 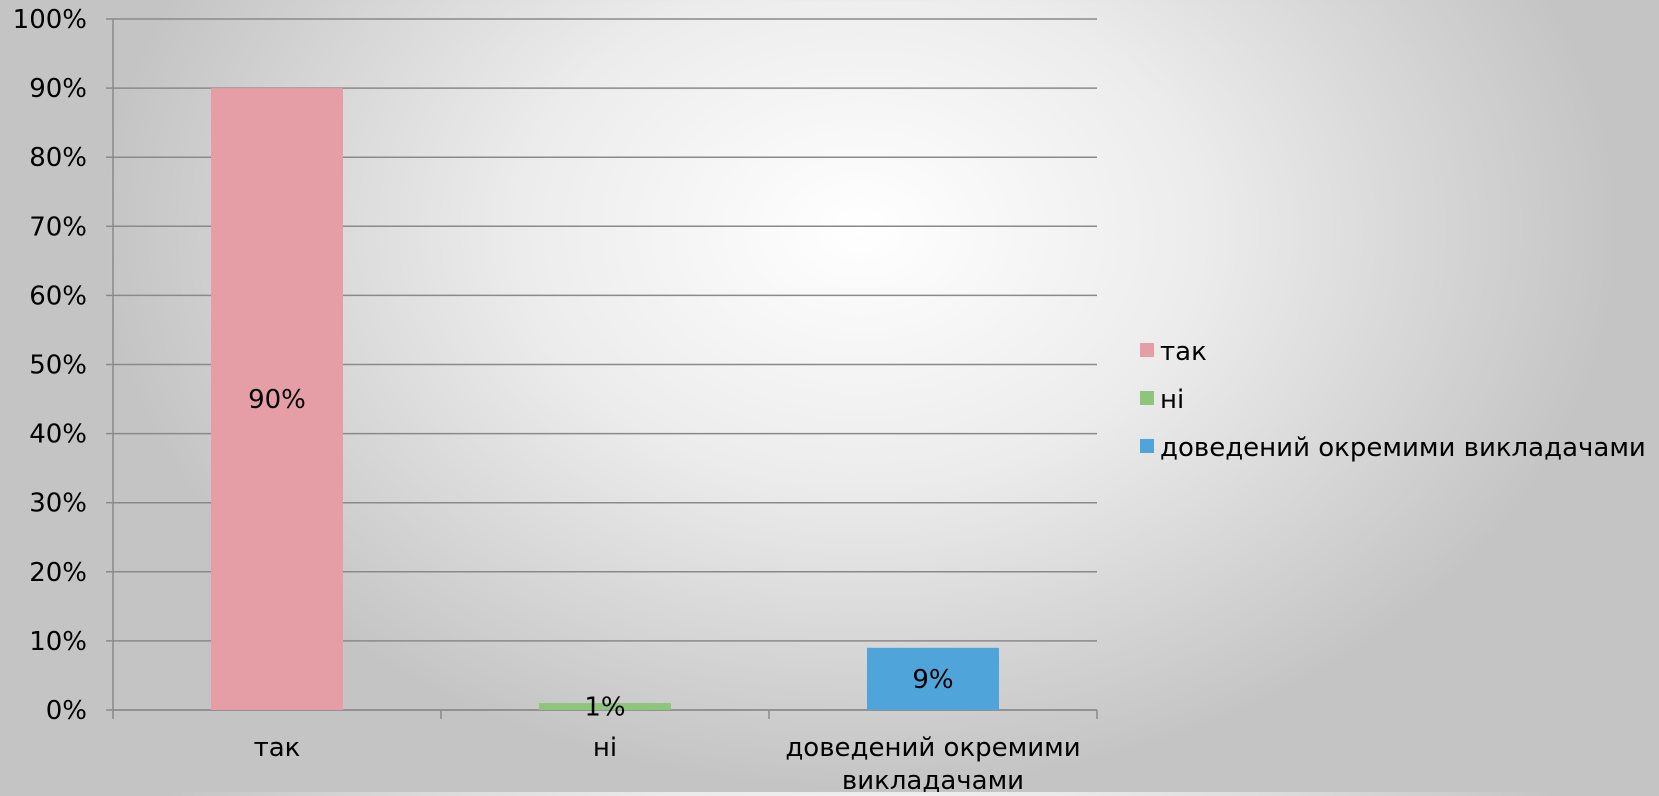 I want to click on y-tick-label: 0%, so click(x=66, y=711).